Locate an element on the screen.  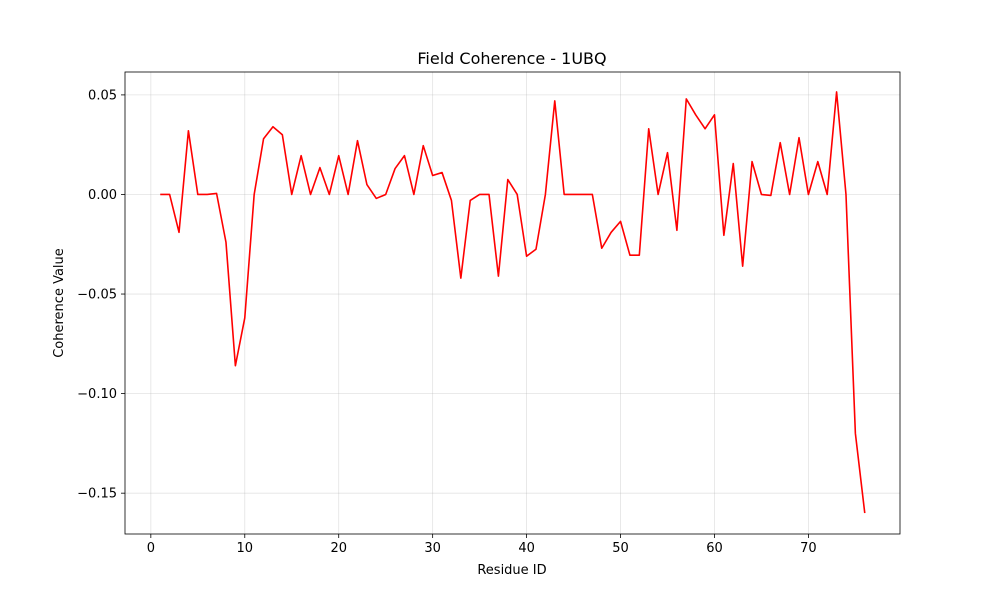
y-axis: 0.05 0.00 −0.05 −0.10 −0.15 is located at coordinates (101, 295).